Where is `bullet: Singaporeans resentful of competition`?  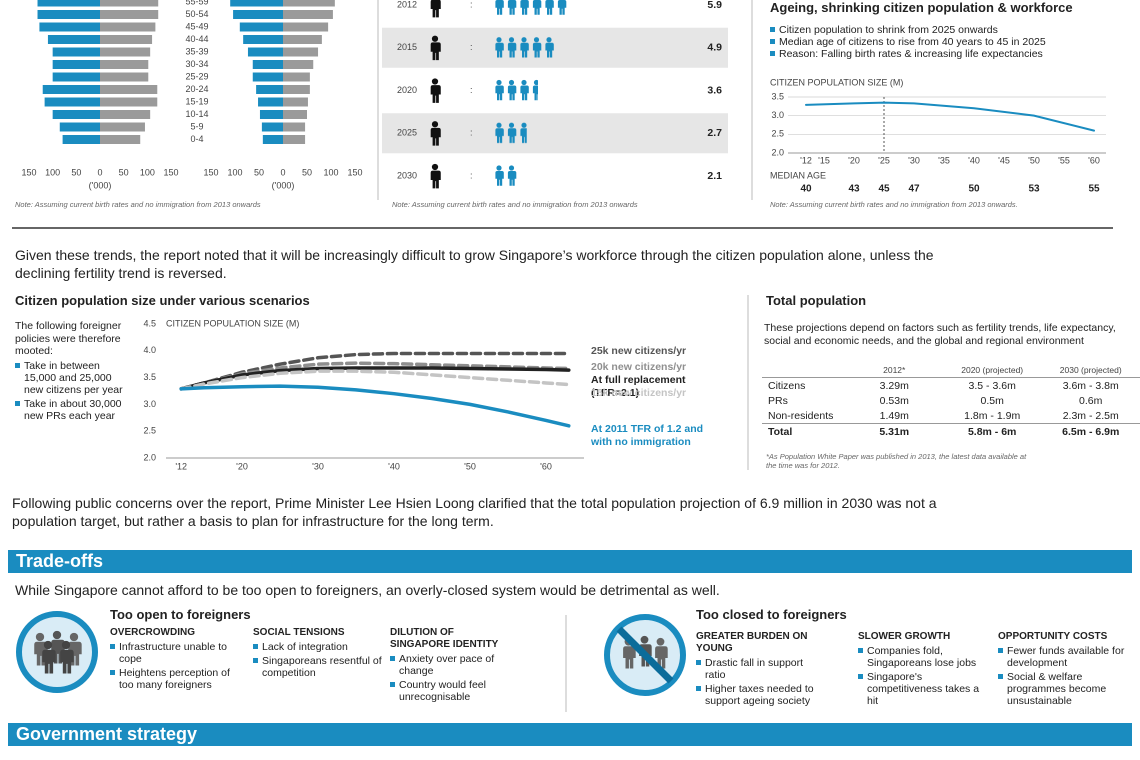
bullet: Singaporeans resentful of competition is located at coordinates (318, 667).